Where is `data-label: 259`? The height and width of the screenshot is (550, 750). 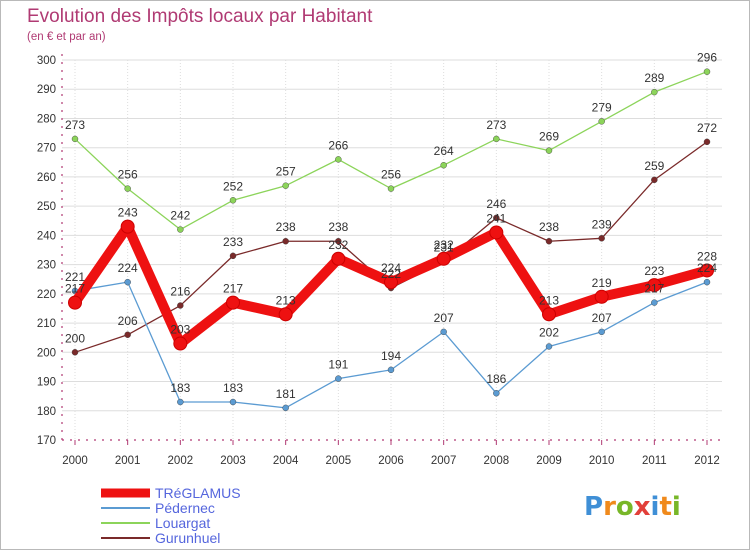 data-label: 259 is located at coordinates (654, 166).